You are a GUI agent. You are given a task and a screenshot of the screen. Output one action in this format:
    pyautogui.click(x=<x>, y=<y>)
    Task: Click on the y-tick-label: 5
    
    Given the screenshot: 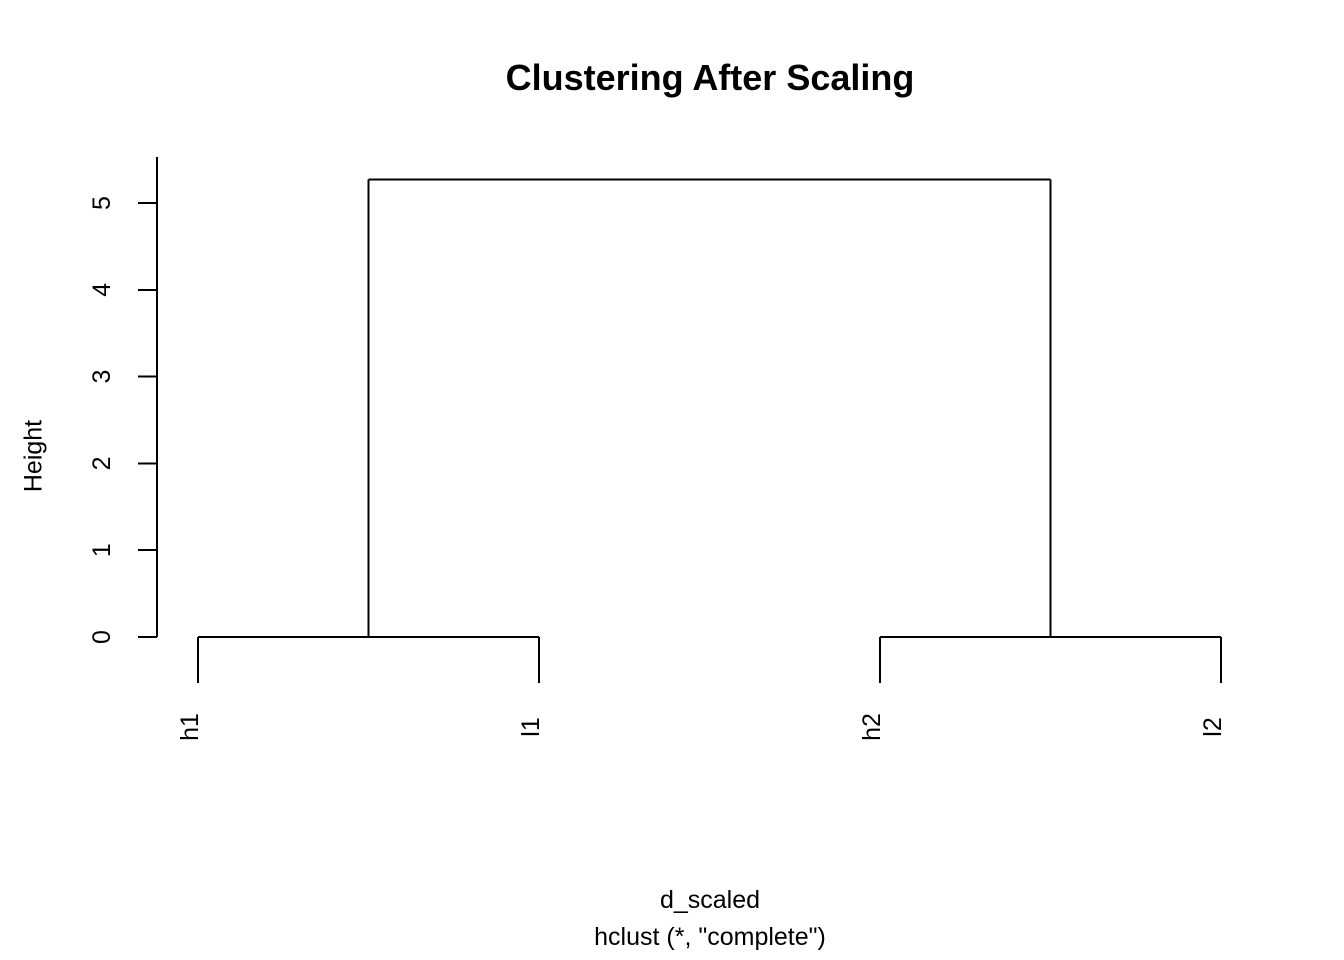 What is the action you would take?
    pyautogui.click(x=102, y=203)
    